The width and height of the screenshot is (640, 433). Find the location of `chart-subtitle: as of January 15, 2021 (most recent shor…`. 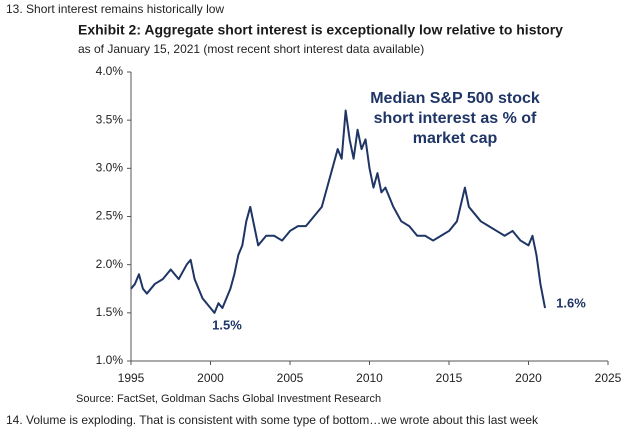

chart-subtitle: as of January 15, 2021 (most recent shor… is located at coordinates (251, 49).